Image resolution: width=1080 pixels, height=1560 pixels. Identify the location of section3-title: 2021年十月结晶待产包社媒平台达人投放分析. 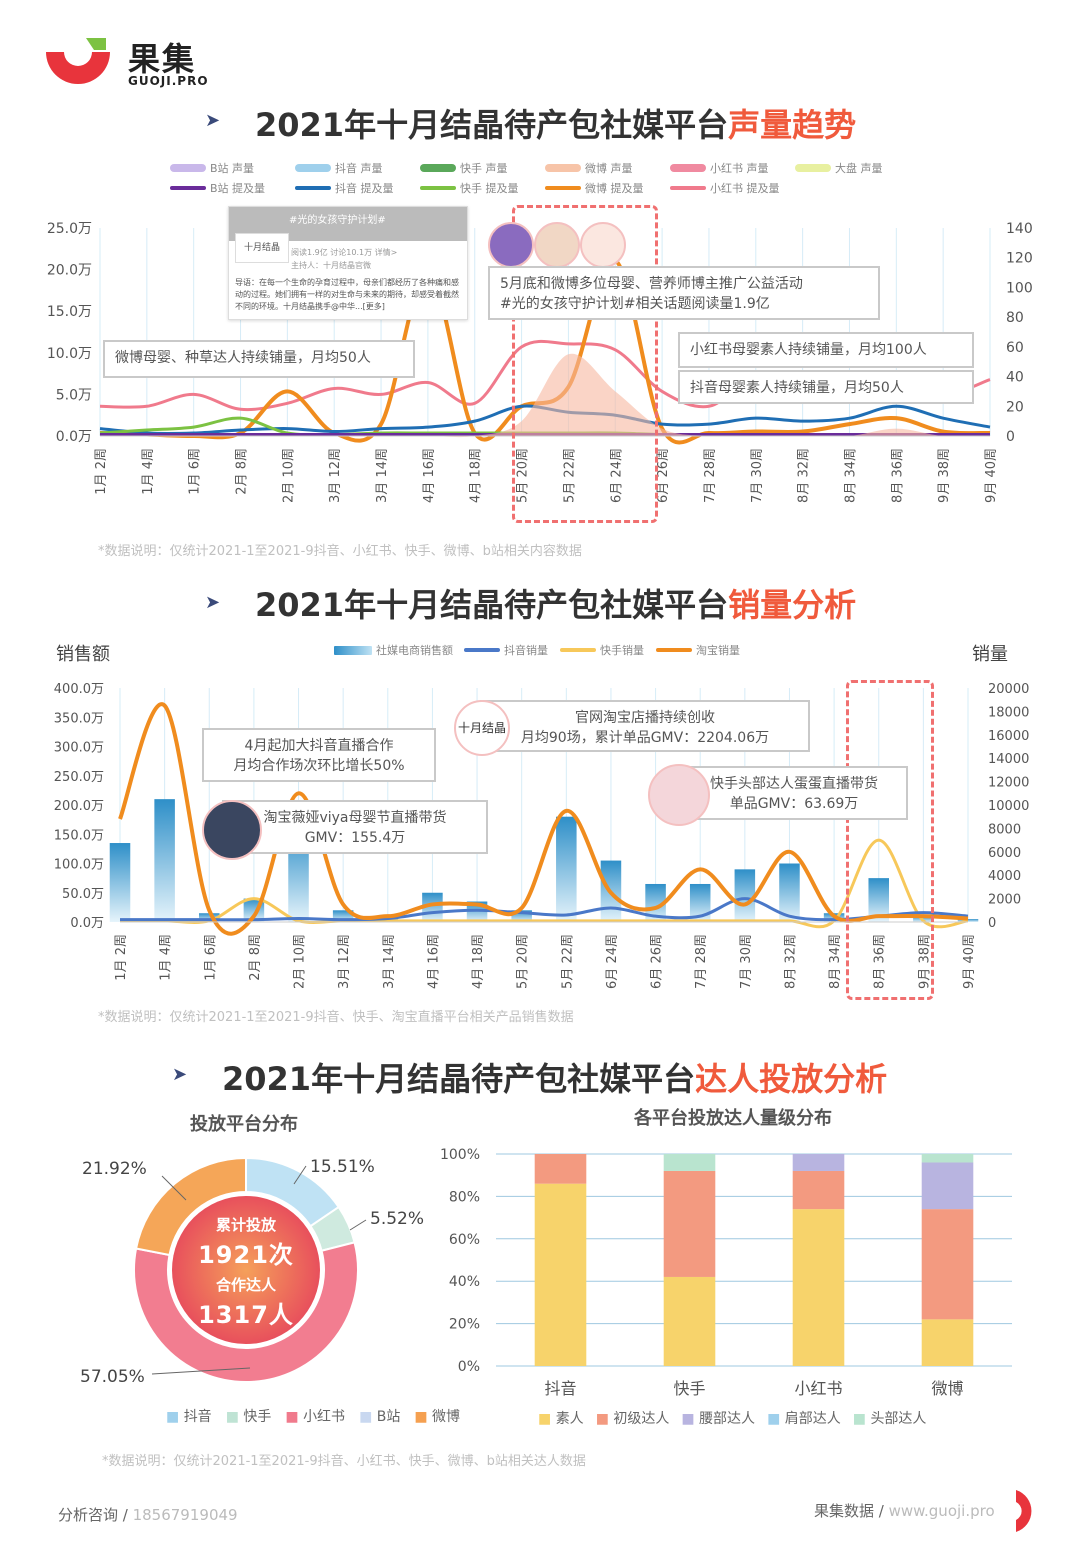
(555, 1079).